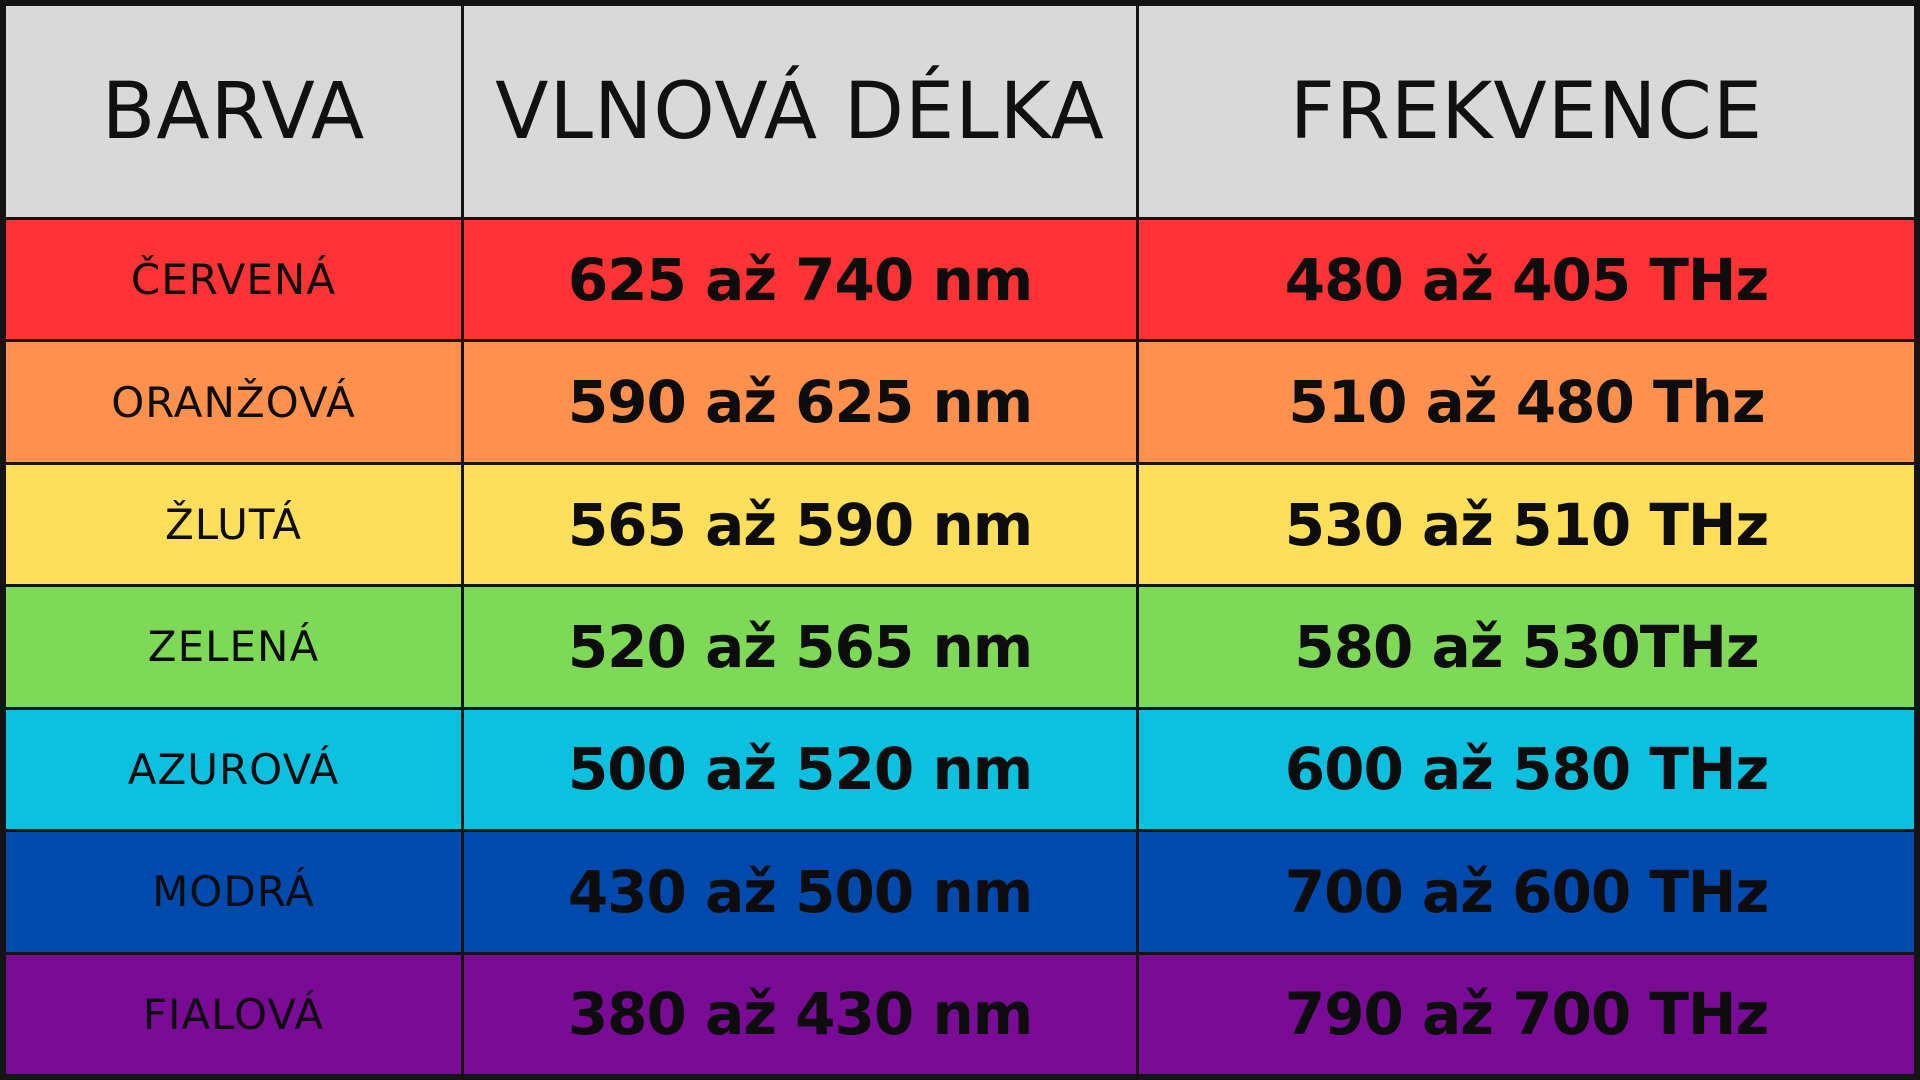 The width and height of the screenshot is (1920, 1080). I want to click on row-frequency: 600 až 580 THz, so click(1526, 769).